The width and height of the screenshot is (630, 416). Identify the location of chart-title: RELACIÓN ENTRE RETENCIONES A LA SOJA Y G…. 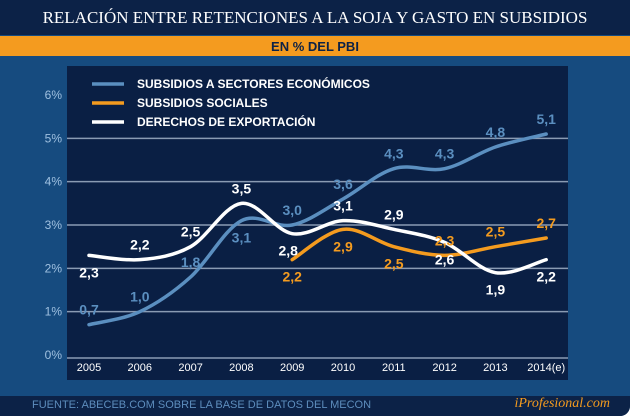
(315, 17).